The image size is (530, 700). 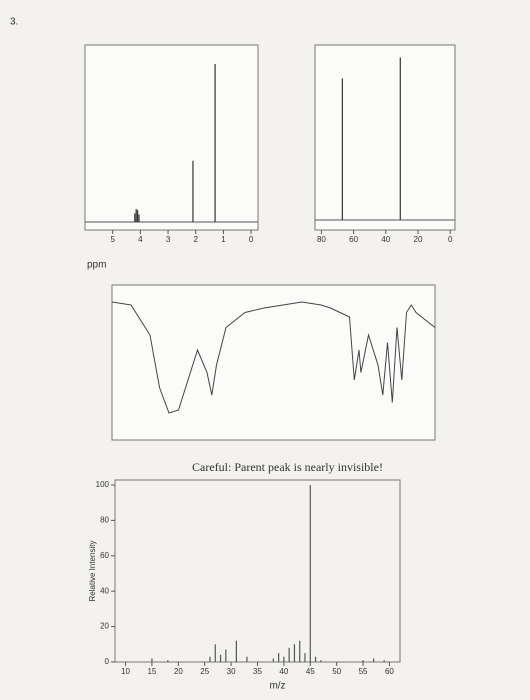 What do you see at coordinates (231, 671) in the screenshot?
I see `x-tick-label: 30` at bounding box center [231, 671].